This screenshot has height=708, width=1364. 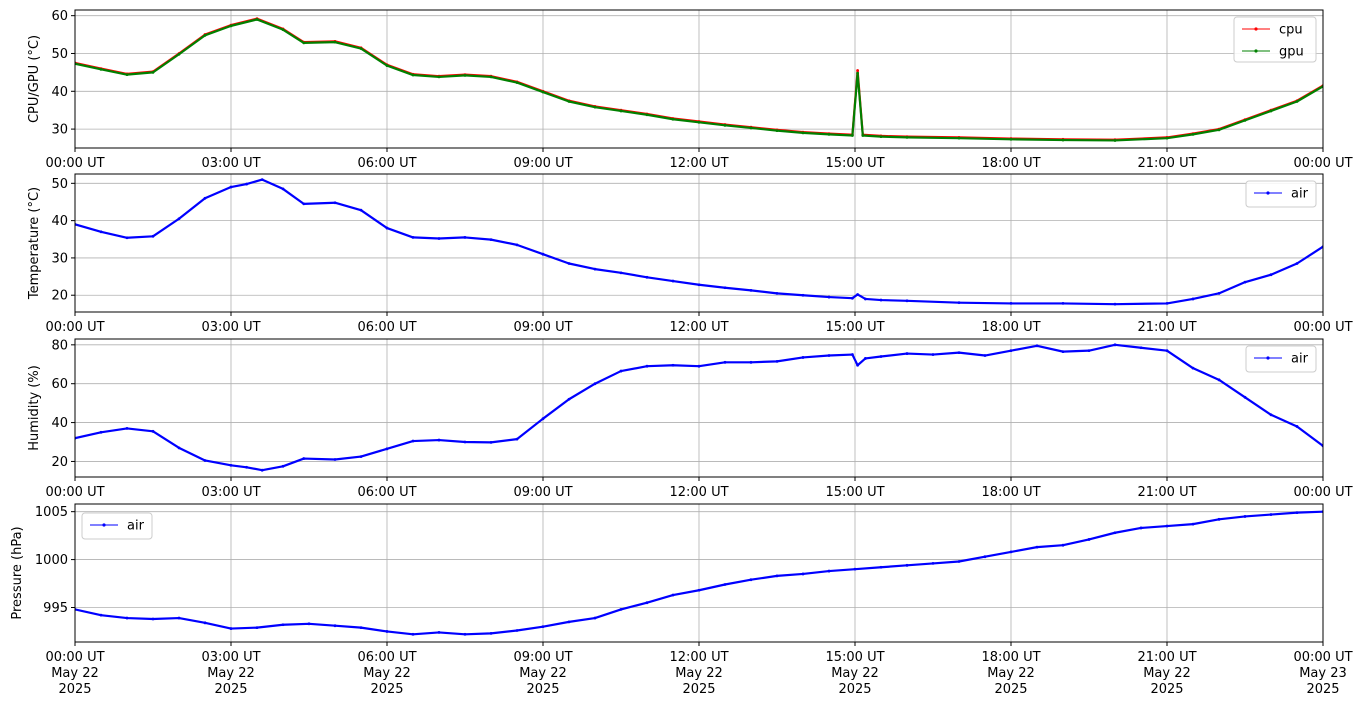 I want to click on x-tick-label: 15:00 UT, so click(x=854, y=163).